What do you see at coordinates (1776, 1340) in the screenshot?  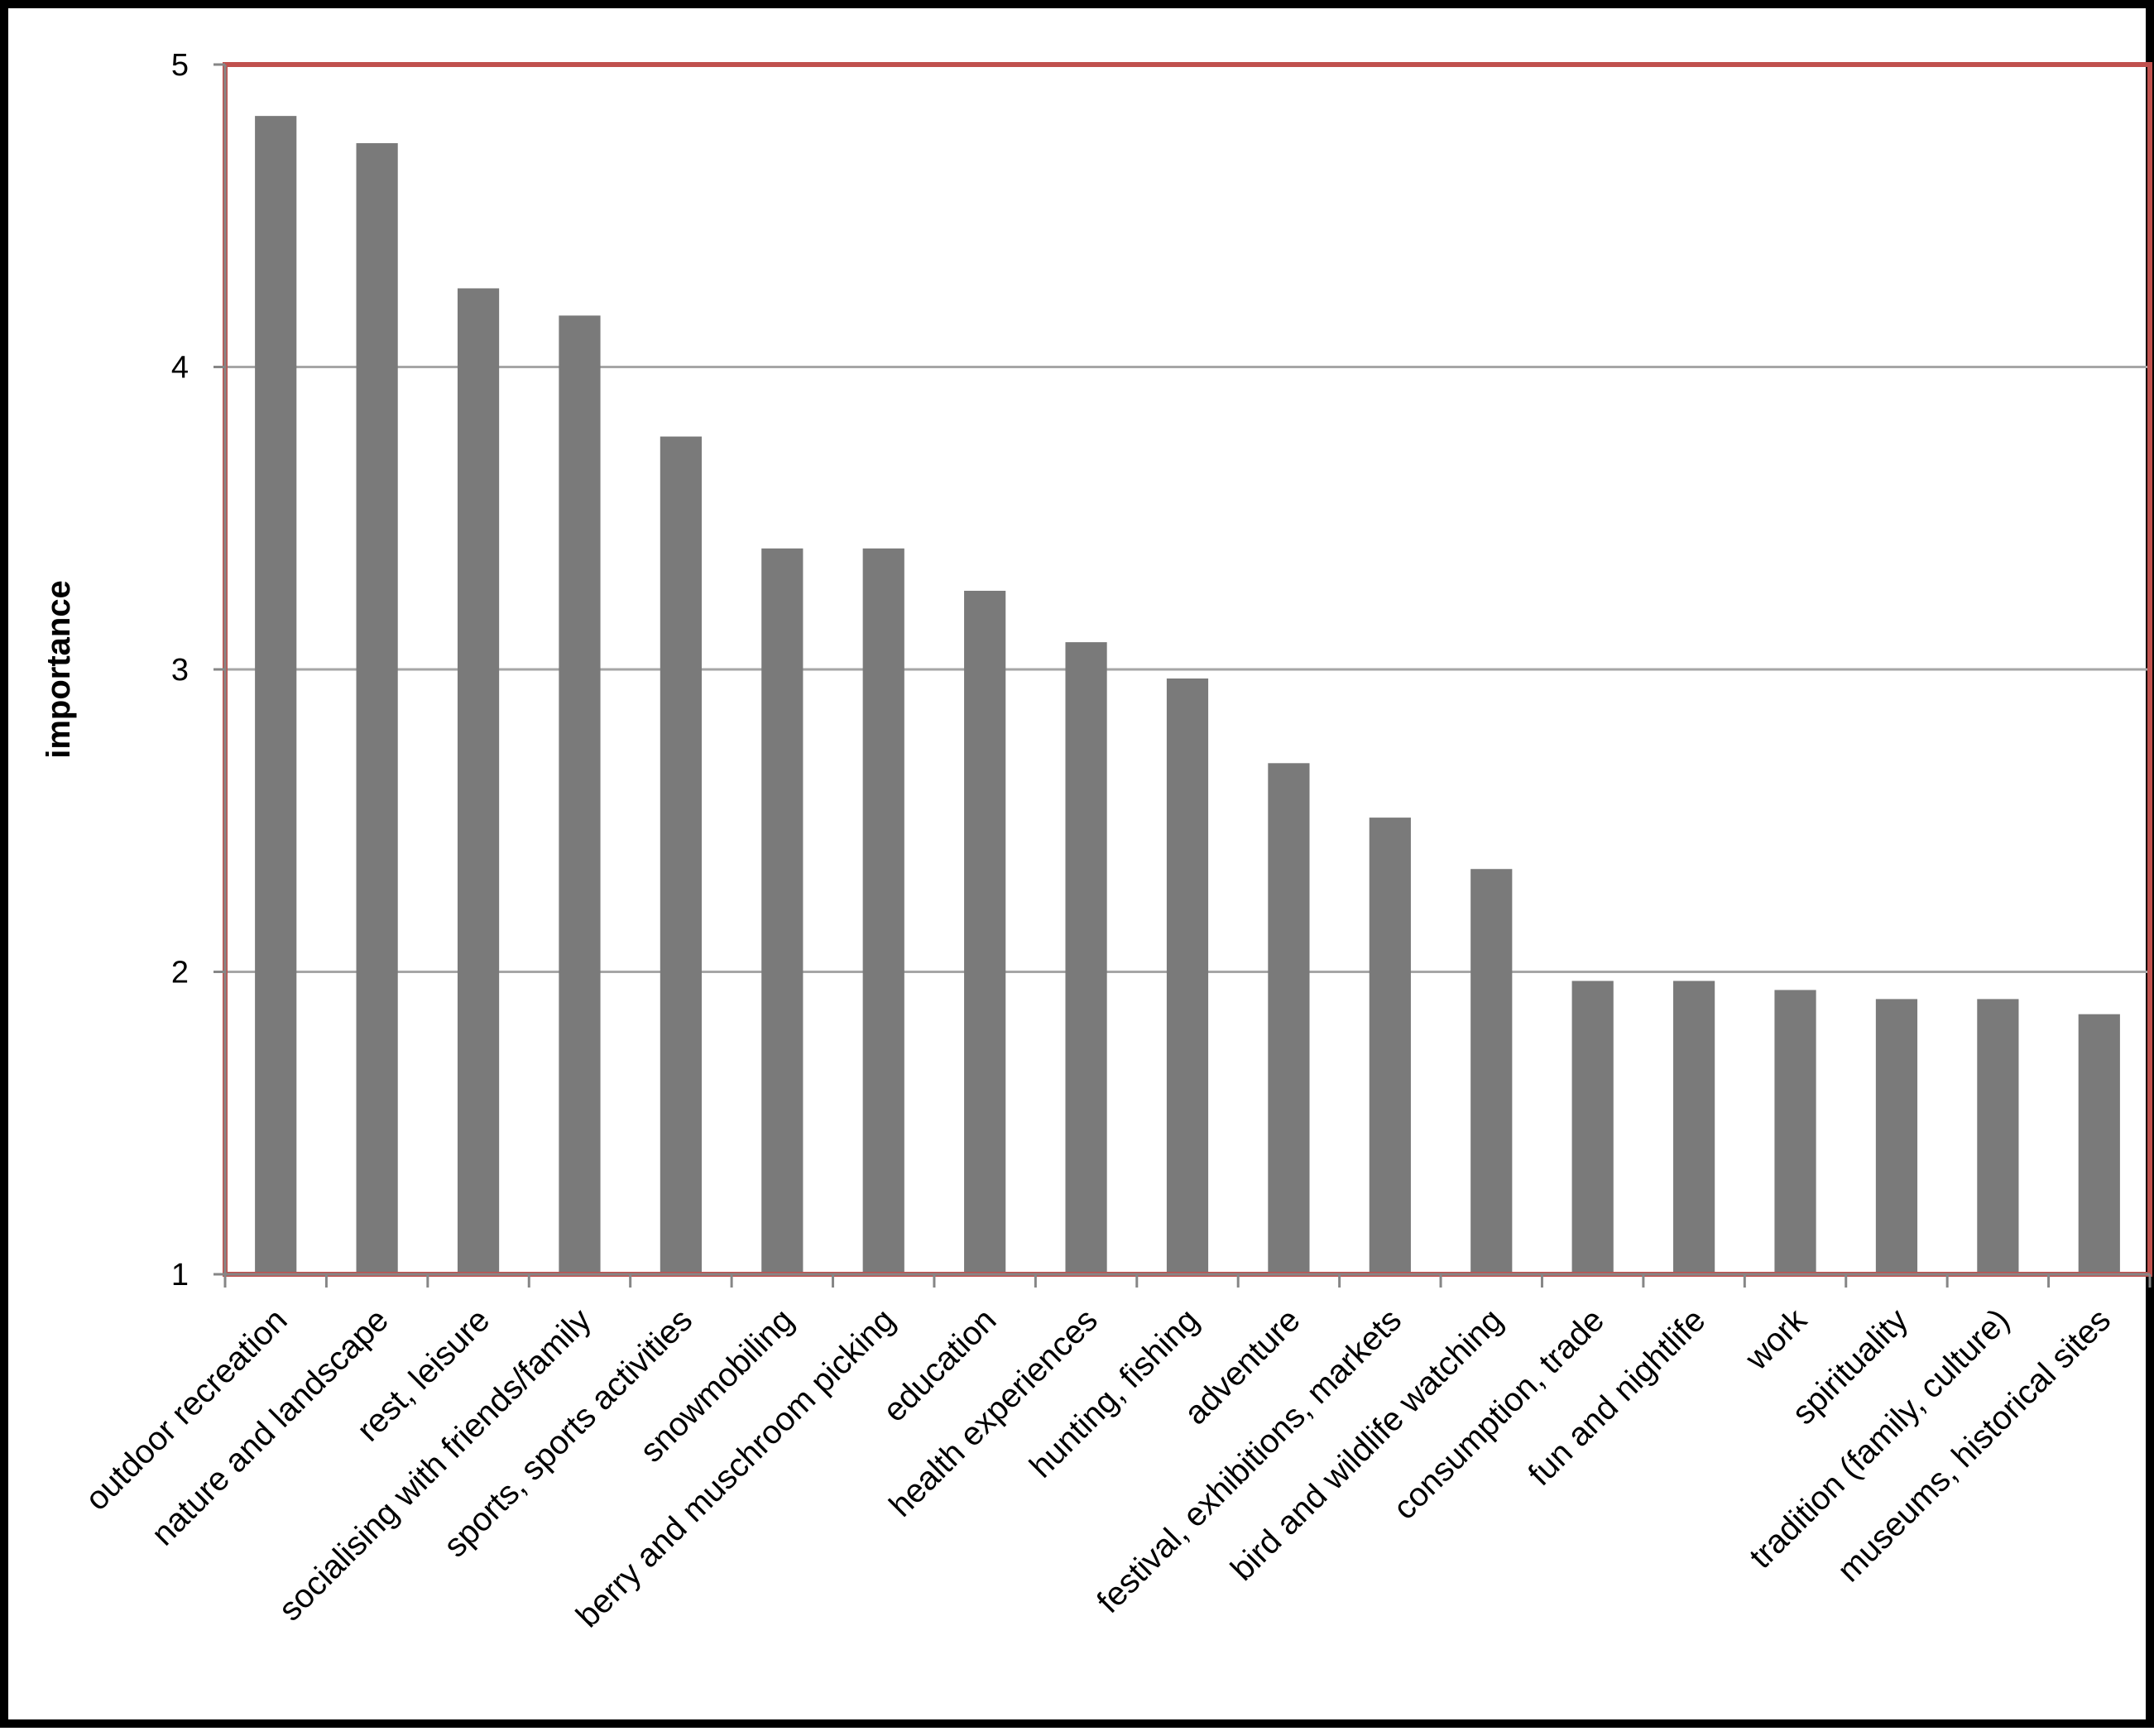 I see `x-tick-label-15: work` at bounding box center [1776, 1340].